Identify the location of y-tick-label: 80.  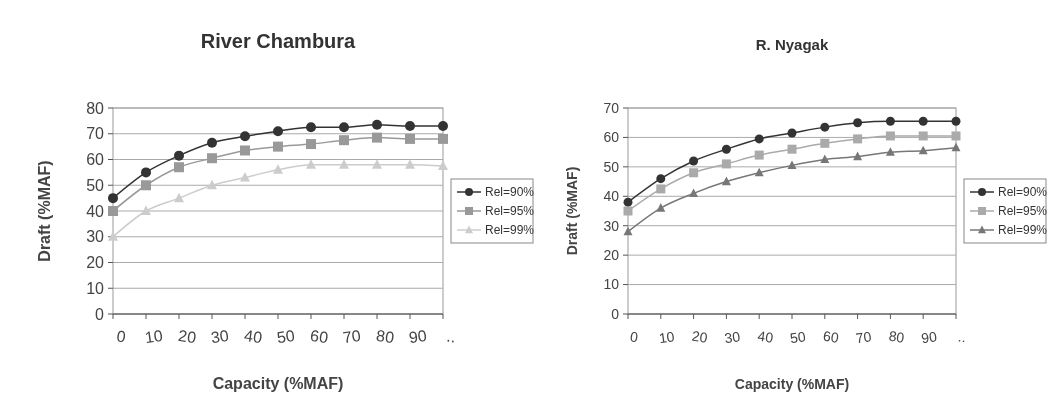
(95, 108).